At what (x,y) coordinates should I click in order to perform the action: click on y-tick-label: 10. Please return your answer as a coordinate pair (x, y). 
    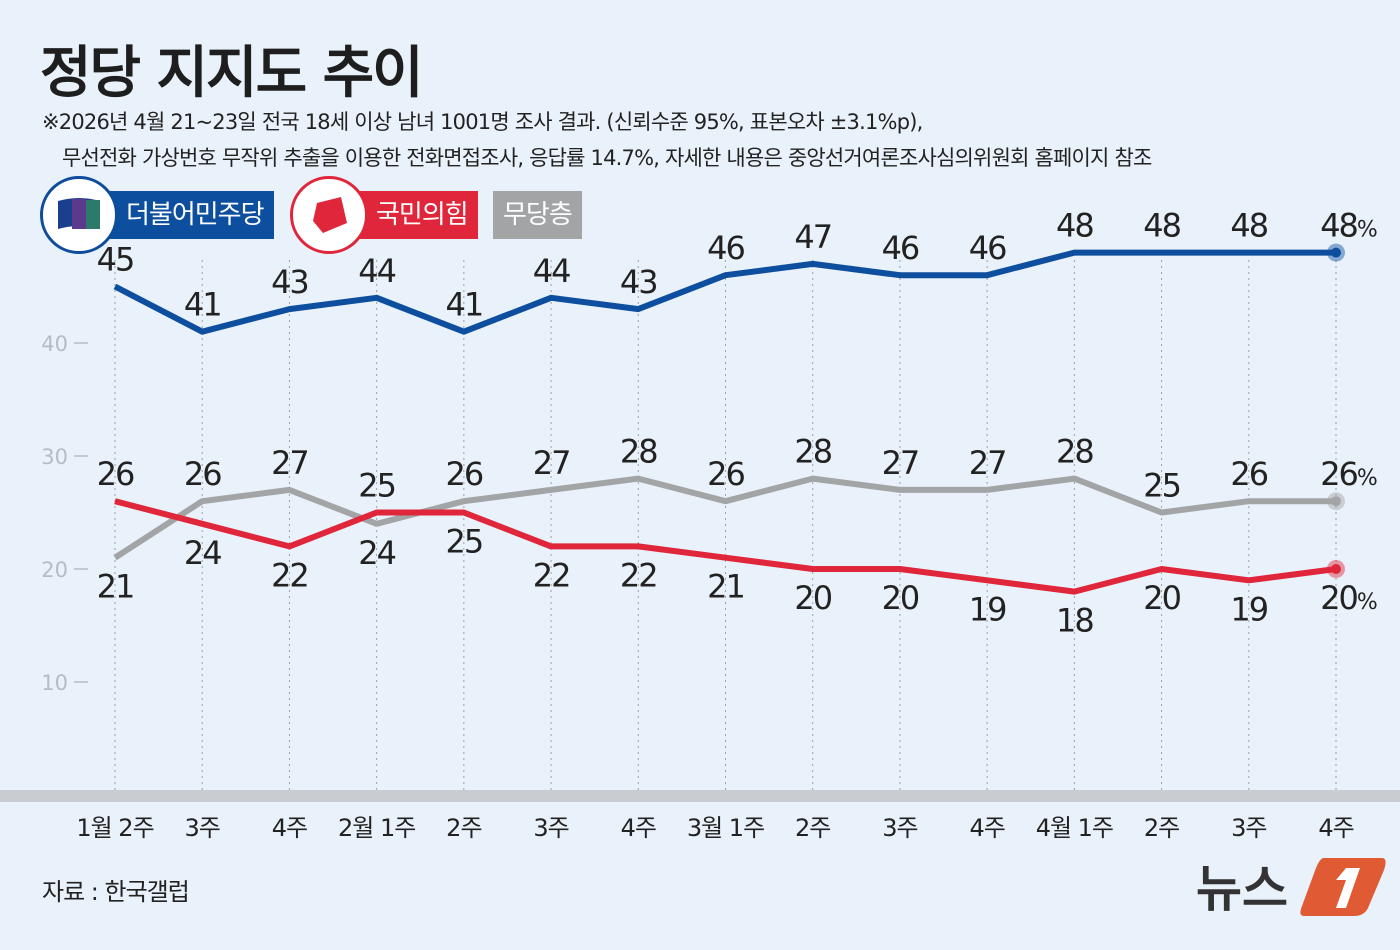
    Looking at the image, I should click on (54, 683).